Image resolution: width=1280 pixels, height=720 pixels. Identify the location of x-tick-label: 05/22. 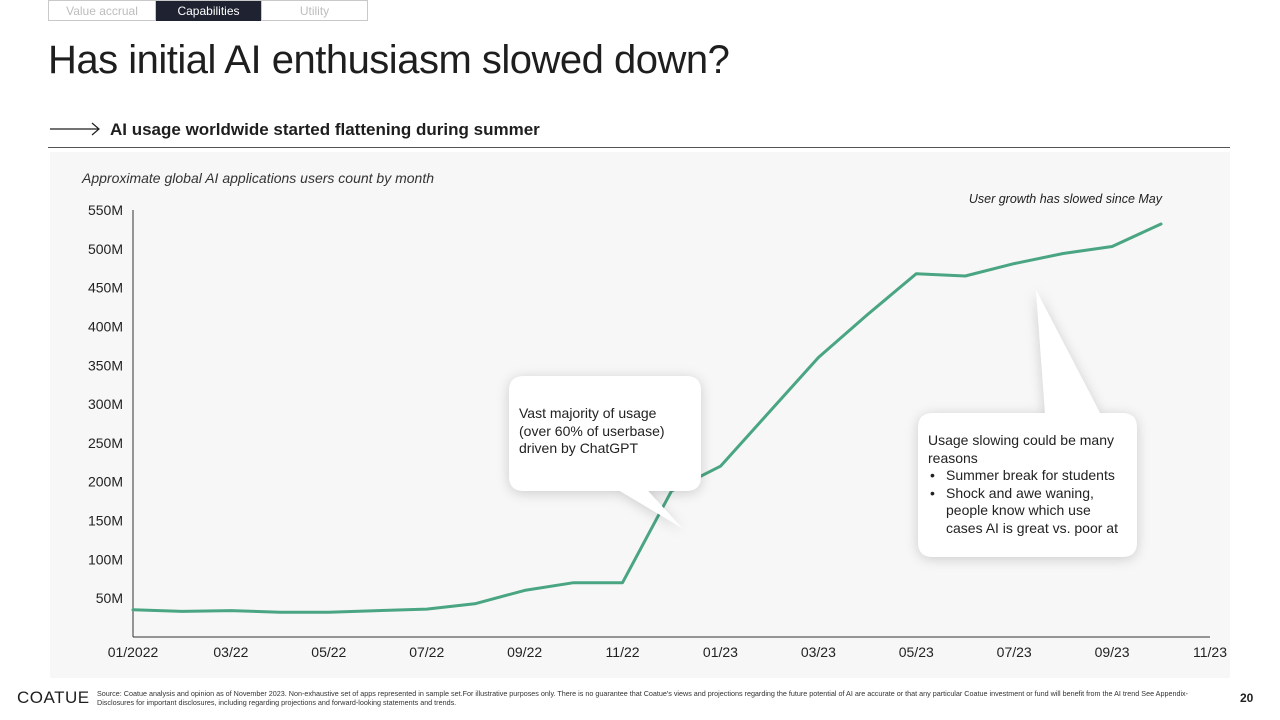
(328, 652).